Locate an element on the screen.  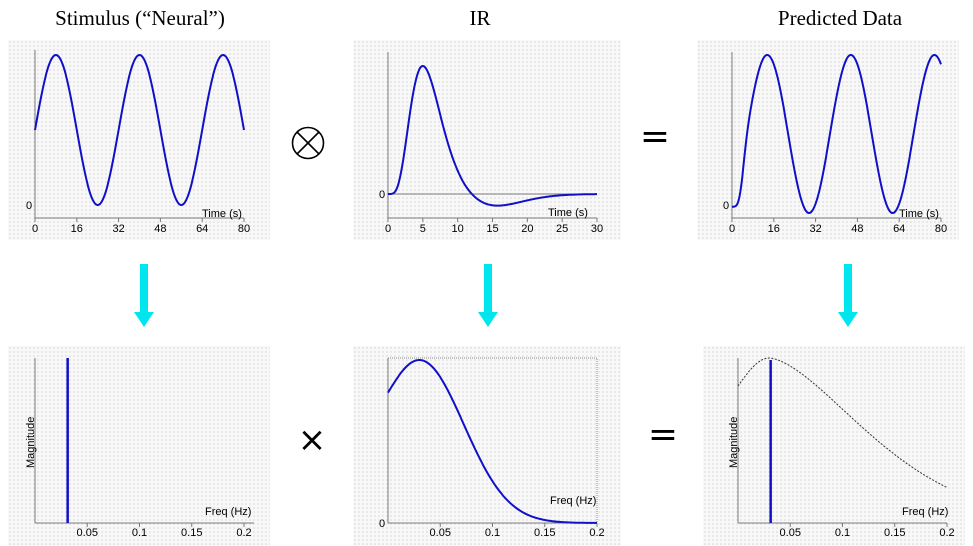
stimulus-sine-curve is located at coordinates (139, 130).